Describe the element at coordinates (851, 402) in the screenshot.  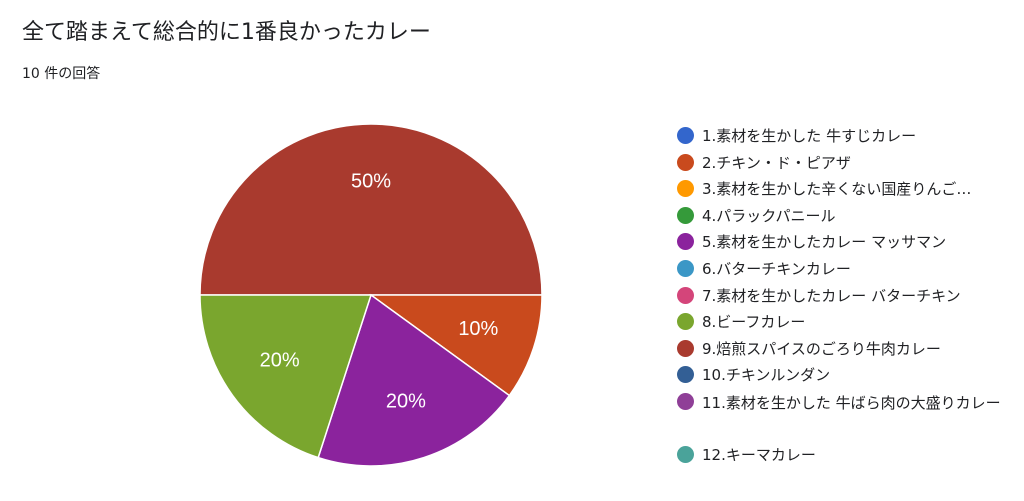
I see `legend-label: 11.素材を生かした 牛ばら肉の大盛りカレー` at that location.